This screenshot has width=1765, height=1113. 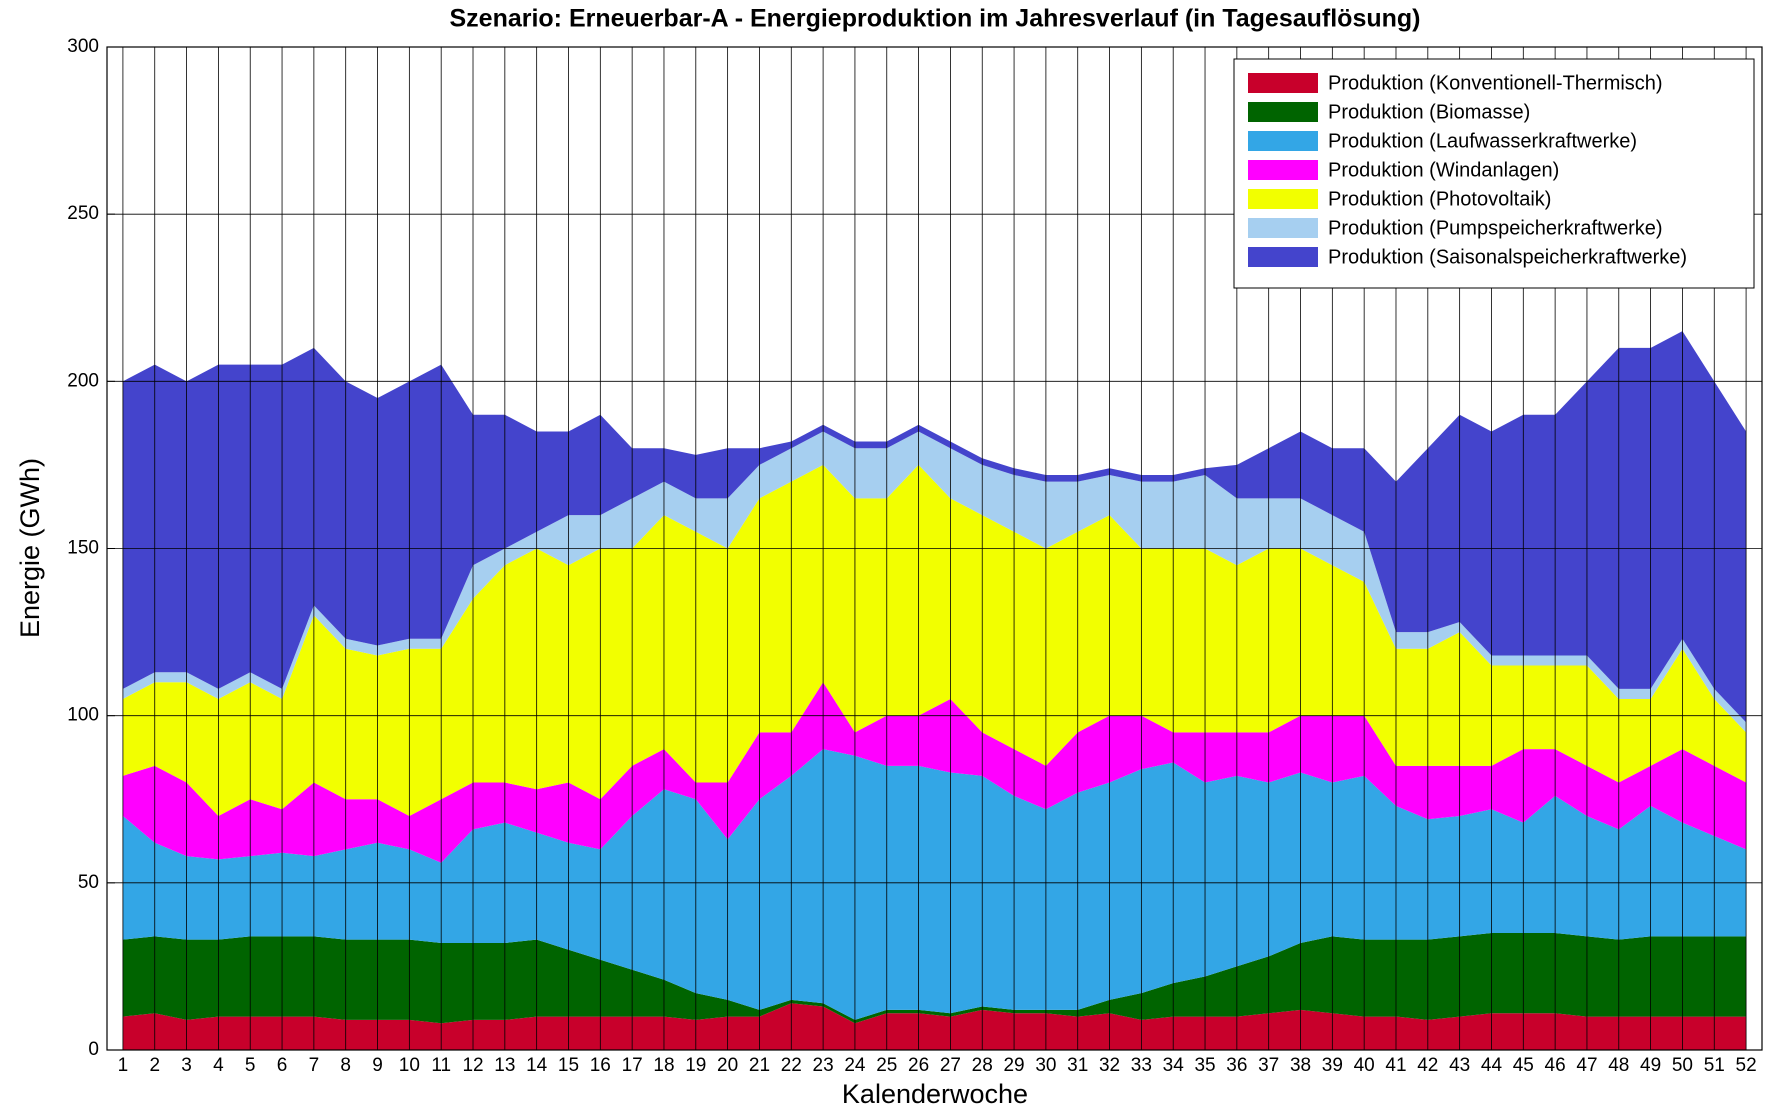 I want to click on legend-label: Produktion (Windanlagen), so click(x=1443, y=170).